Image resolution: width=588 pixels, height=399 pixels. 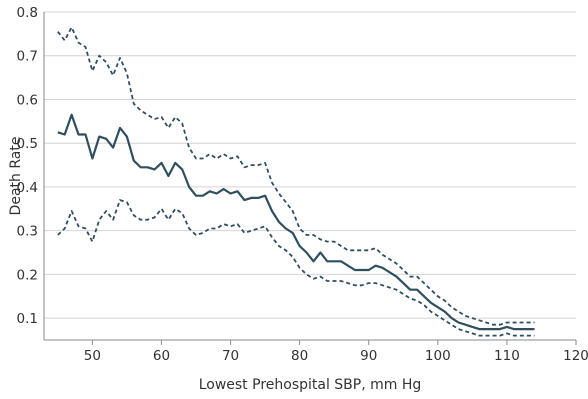 What do you see at coordinates (27, 57) in the screenshot?
I see `y-tick-label: 0.7` at bounding box center [27, 57].